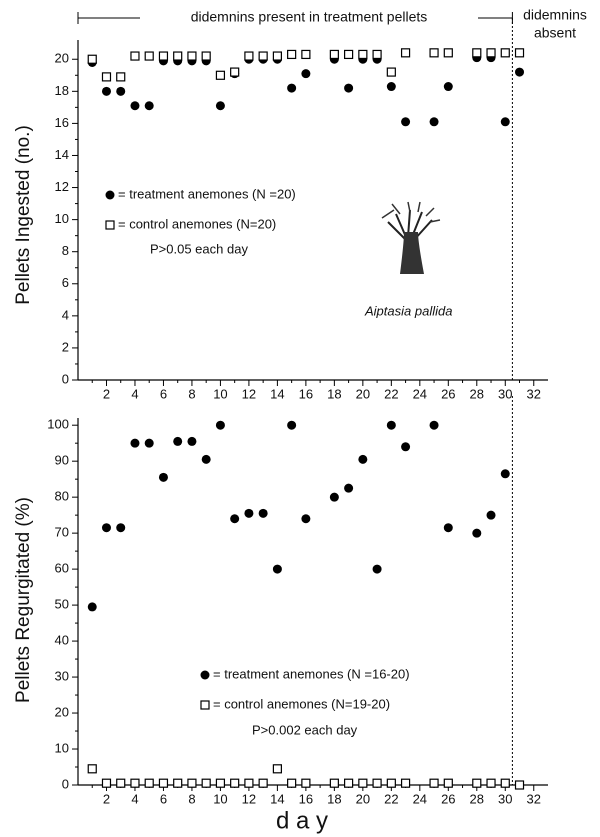 The height and width of the screenshot is (837, 600). What do you see at coordinates (65, 314) in the screenshot?
I see `y-tick-label: 4` at bounding box center [65, 314].